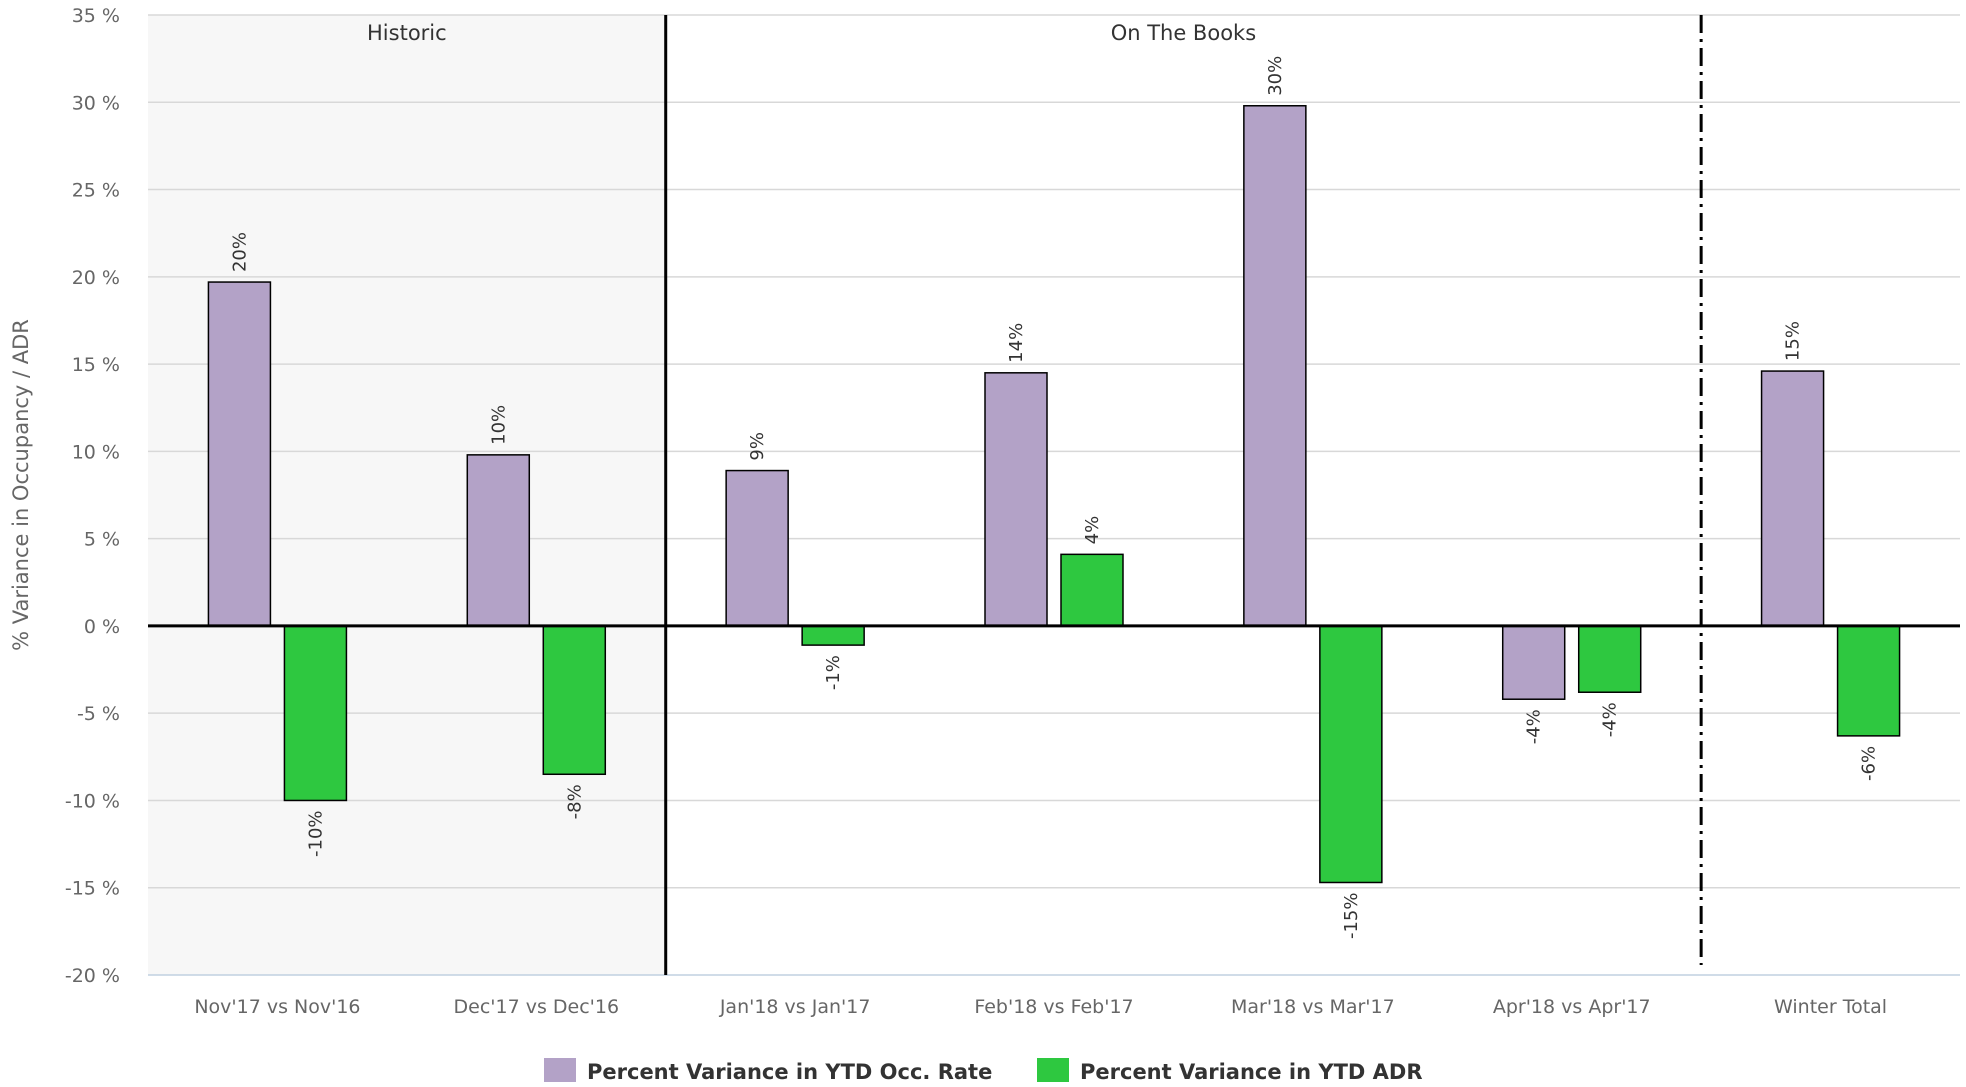  I want to click on y-tick-label: -15 %, so click(92, 889).